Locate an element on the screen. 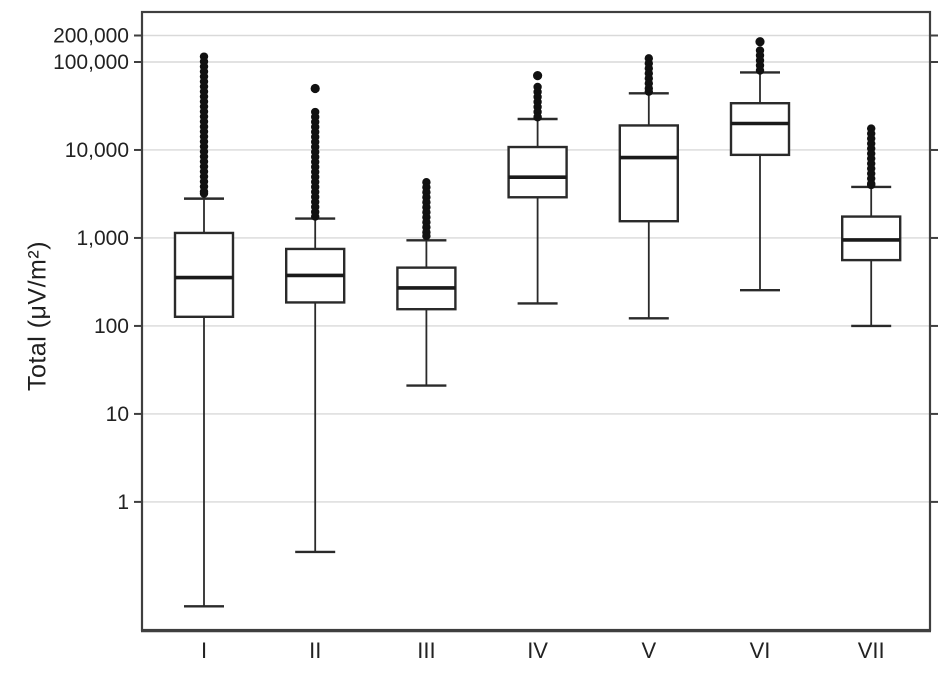  y-tick-label: 10,000 is located at coordinates (97, 150).